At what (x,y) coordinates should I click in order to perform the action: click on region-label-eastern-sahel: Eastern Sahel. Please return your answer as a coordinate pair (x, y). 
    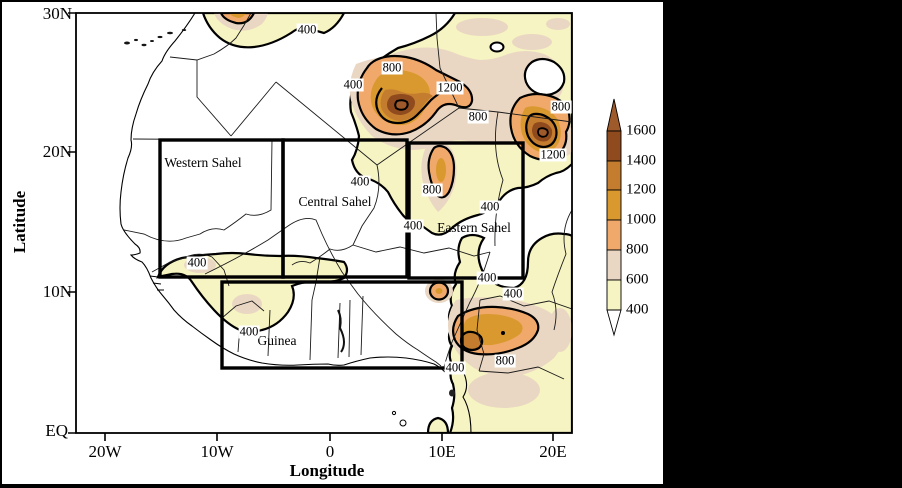
    Looking at the image, I should click on (474, 227).